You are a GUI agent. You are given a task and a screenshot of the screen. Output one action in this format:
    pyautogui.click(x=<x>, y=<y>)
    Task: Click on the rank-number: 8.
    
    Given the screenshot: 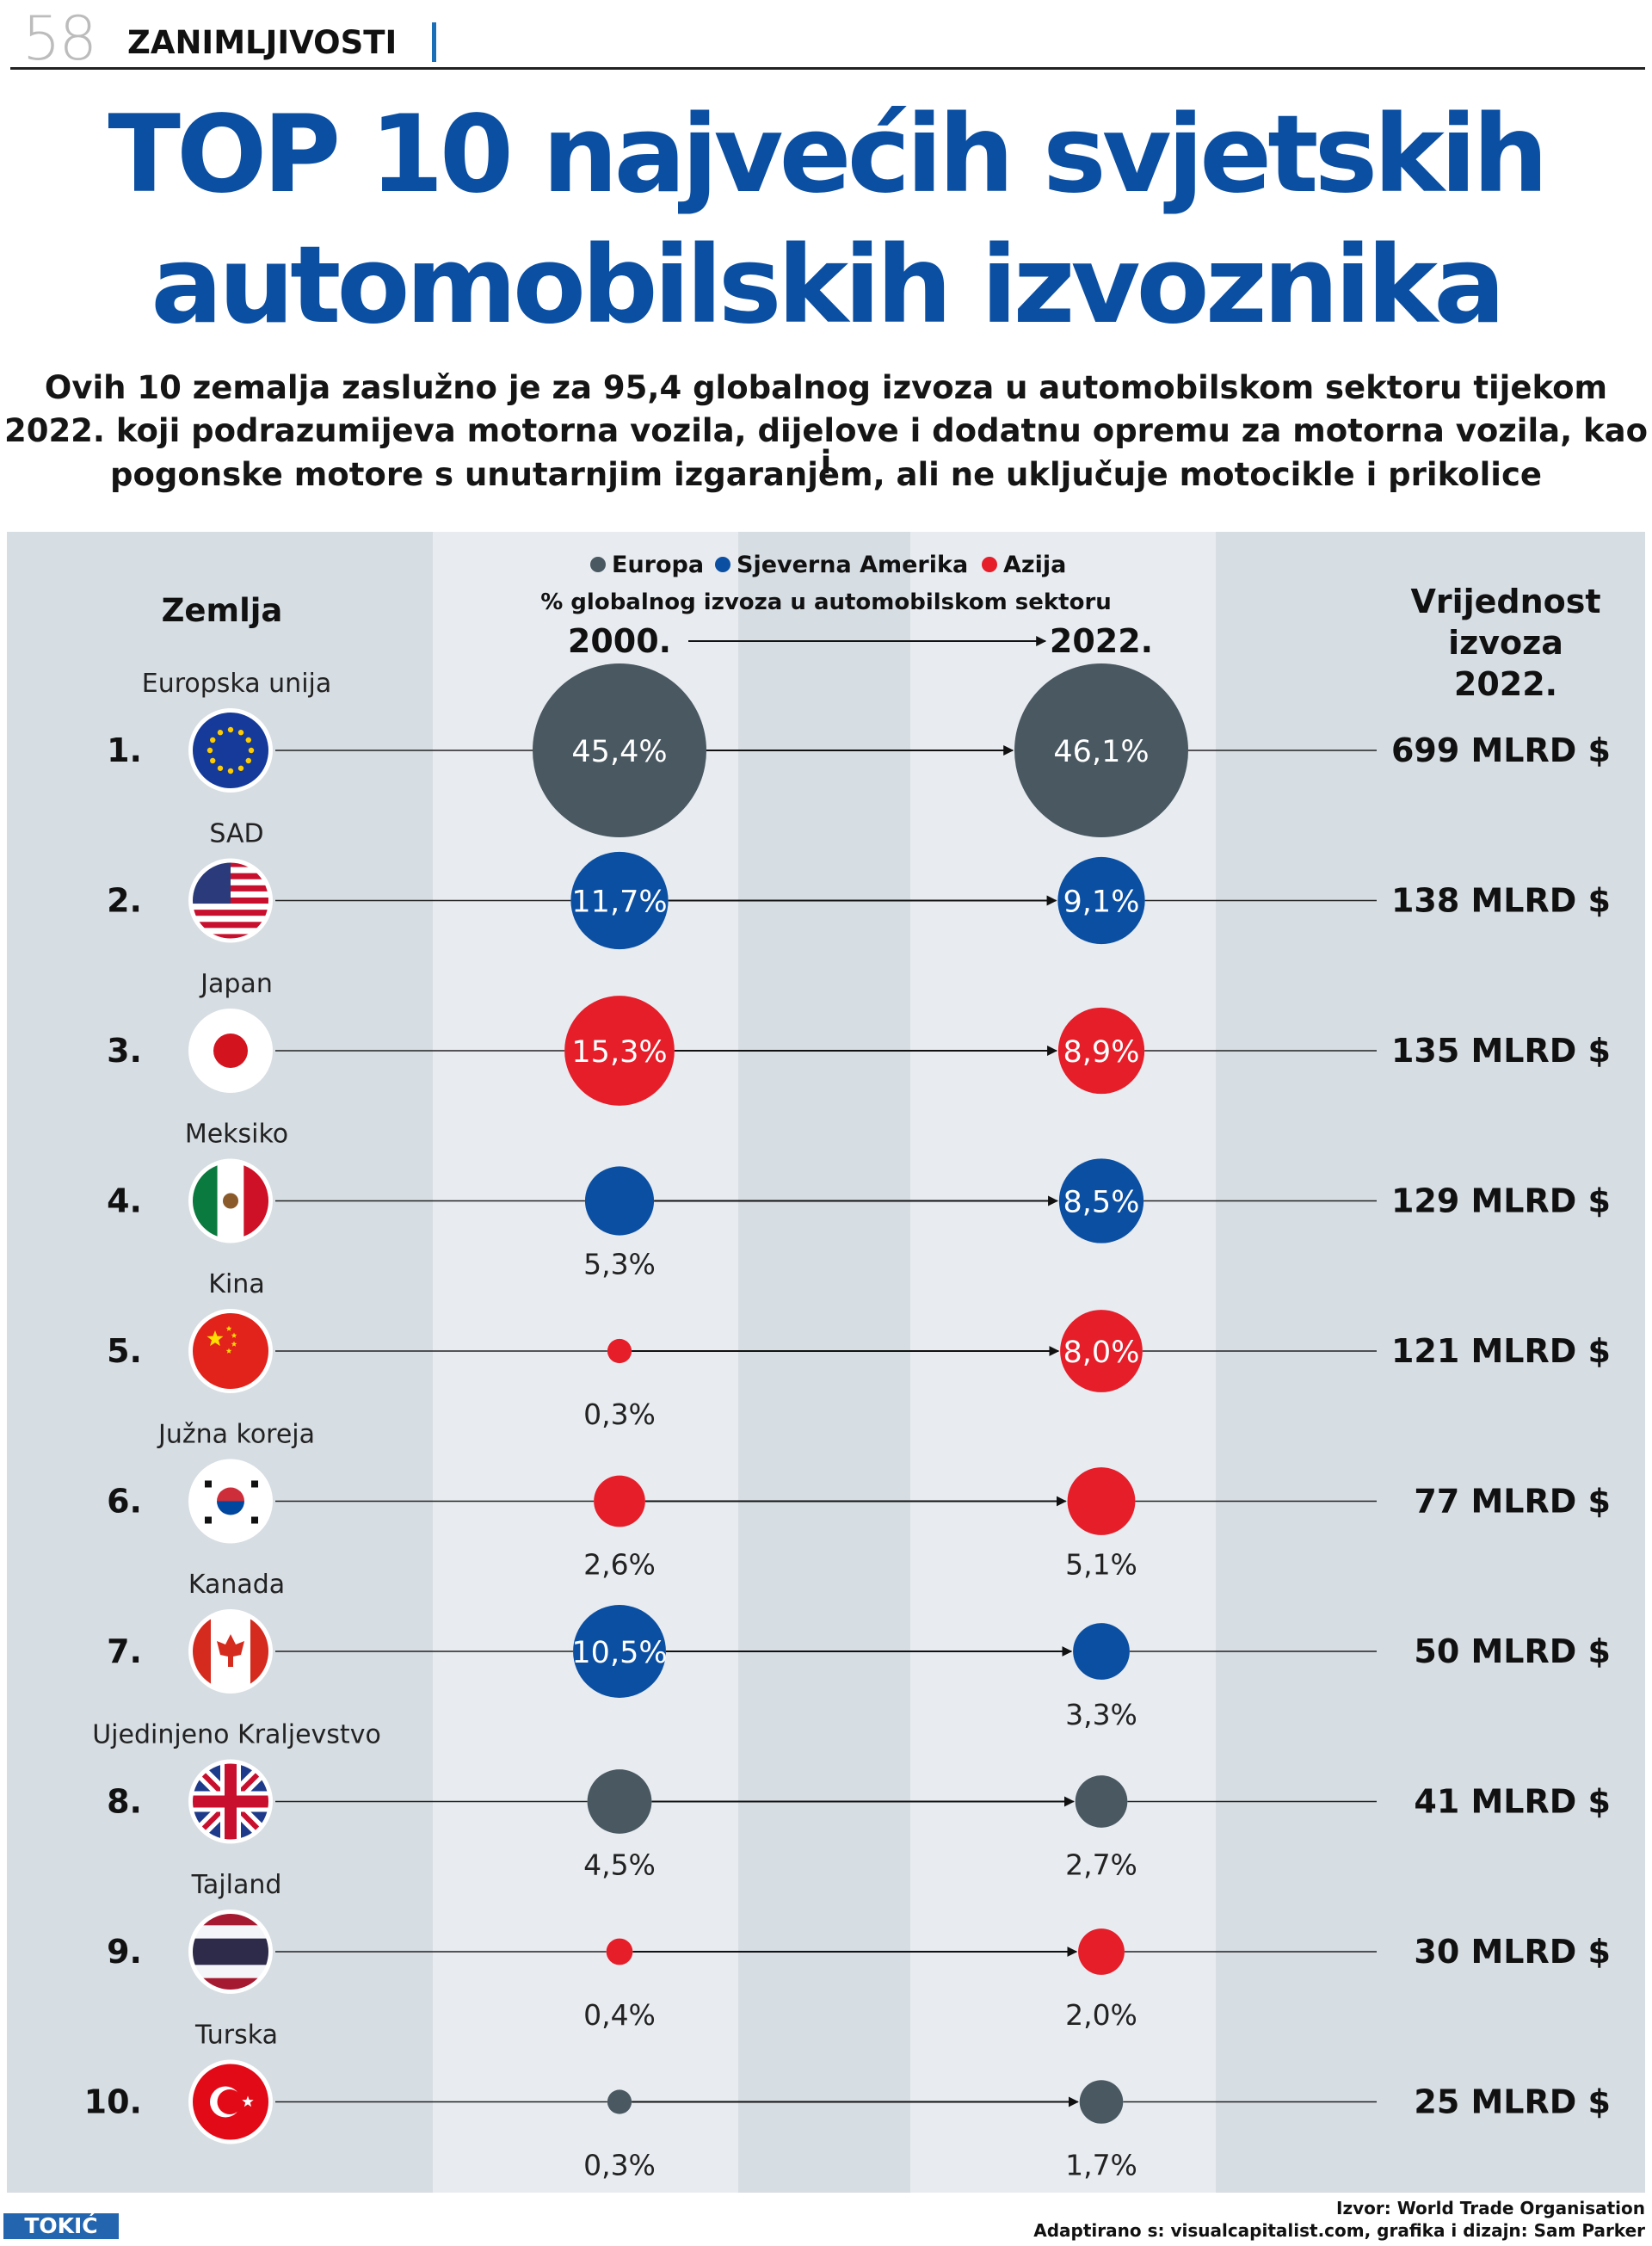 What is the action you would take?
    pyautogui.click(x=124, y=1802)
    